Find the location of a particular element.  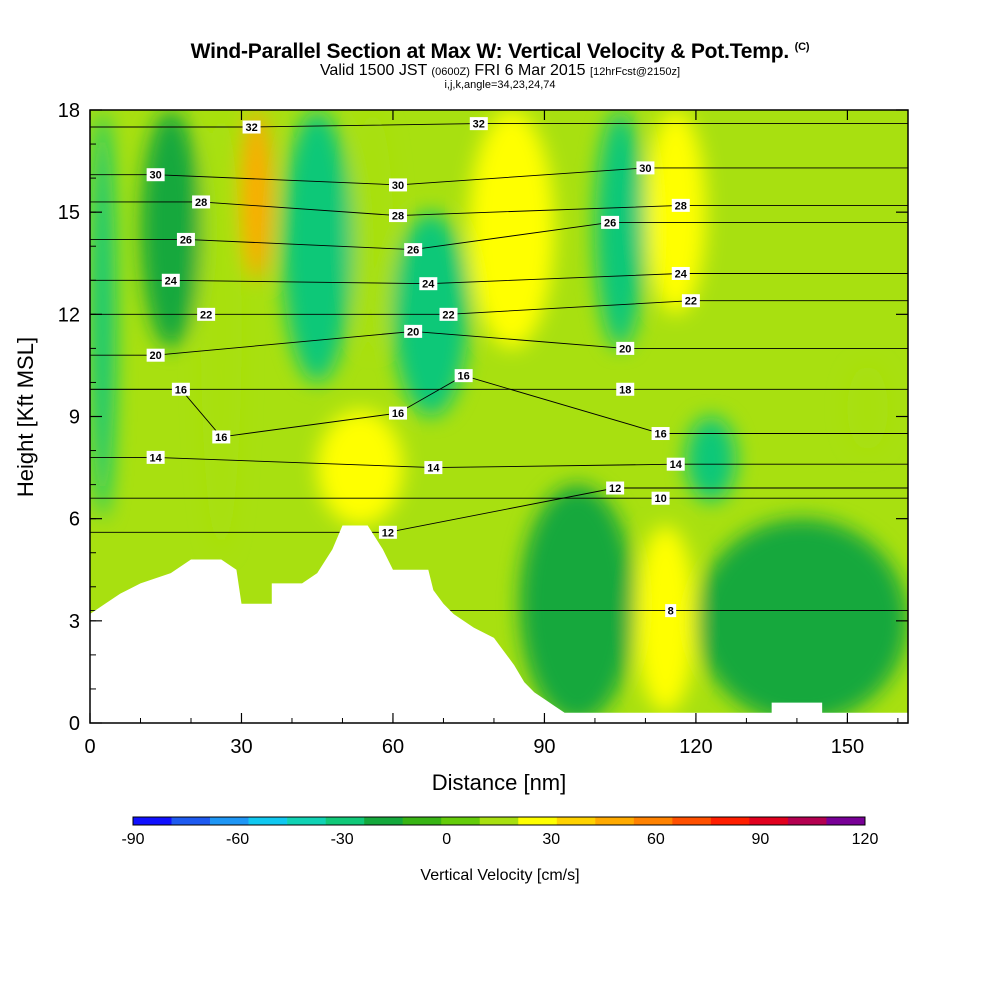

x-tick-label: 120 is located at coordinates (695, 747).